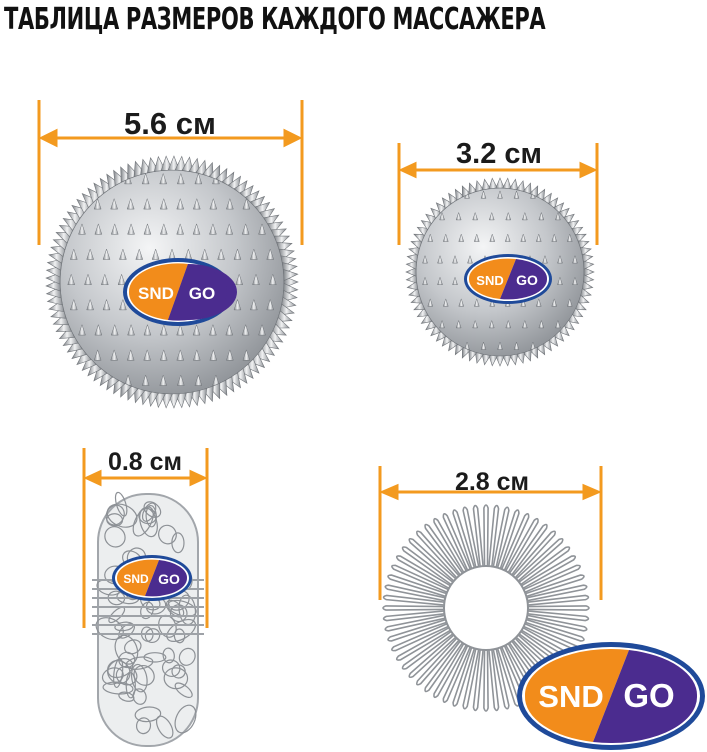  Describe the element at coordinates (490, 533) in the screenshot. I see `dimension-marker-ring` at that location.